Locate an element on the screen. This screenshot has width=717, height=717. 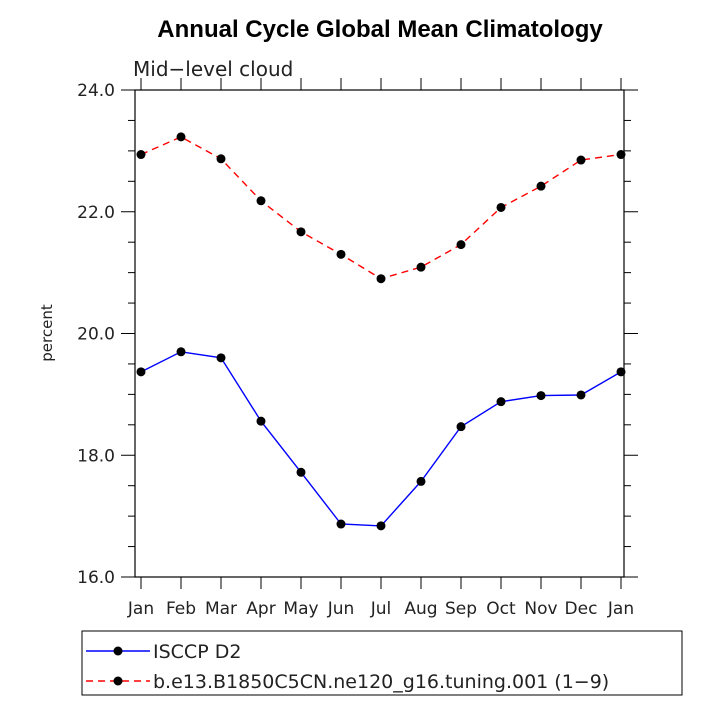
y-axis-label: percent is located at coordinates (47, 333).